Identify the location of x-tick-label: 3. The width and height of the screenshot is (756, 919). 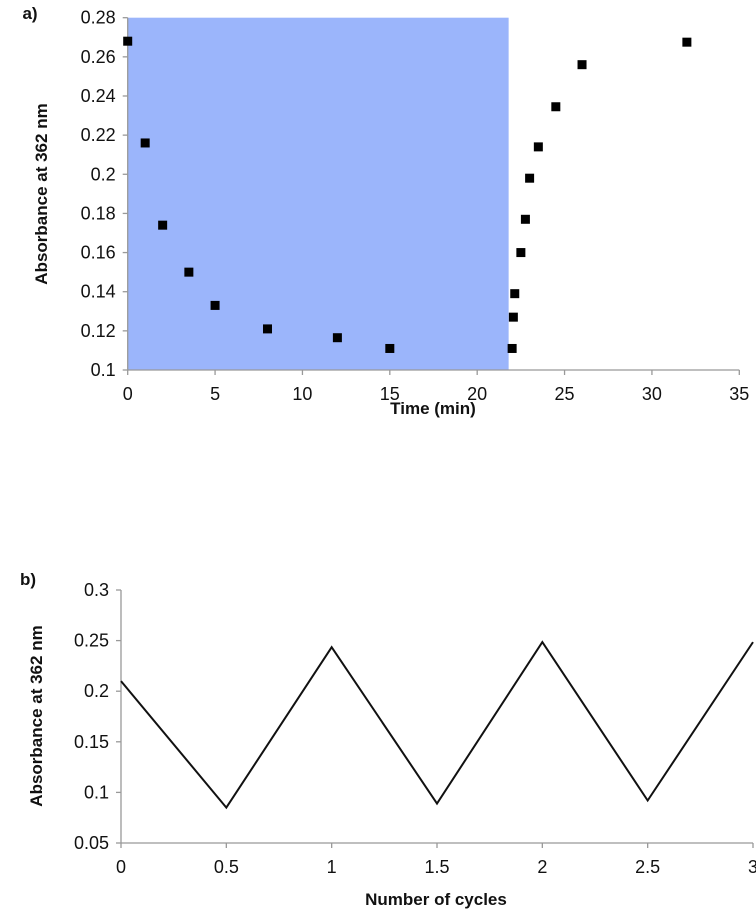
(752, 867).